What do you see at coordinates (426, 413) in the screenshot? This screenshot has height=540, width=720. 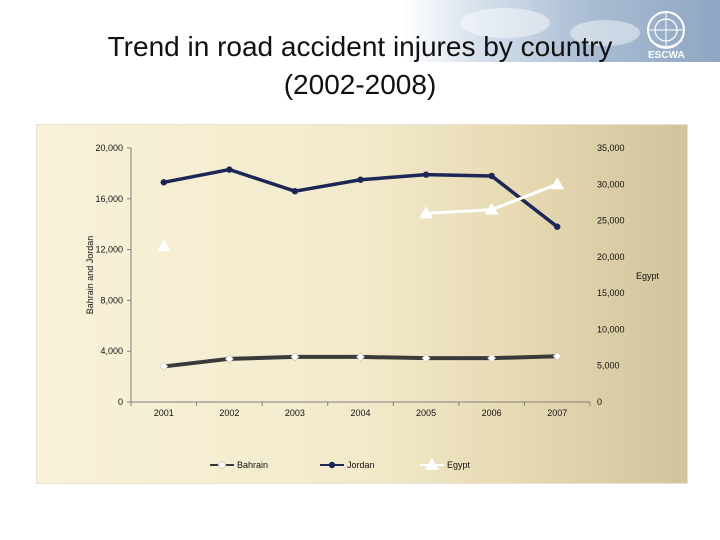 I see `x-tick-label: 2005` at bounding box center [426, 413].